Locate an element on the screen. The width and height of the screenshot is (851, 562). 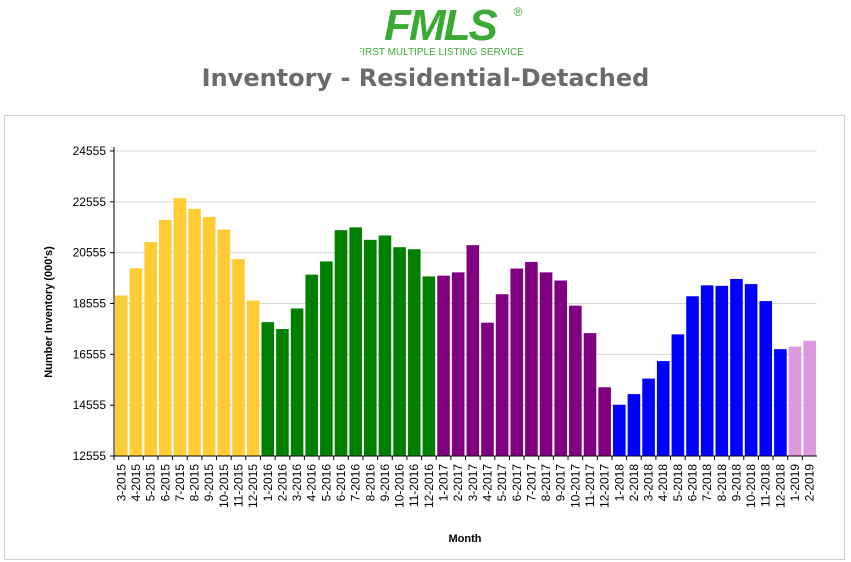
bar-5-2017 is located at coordinates (502, 375).